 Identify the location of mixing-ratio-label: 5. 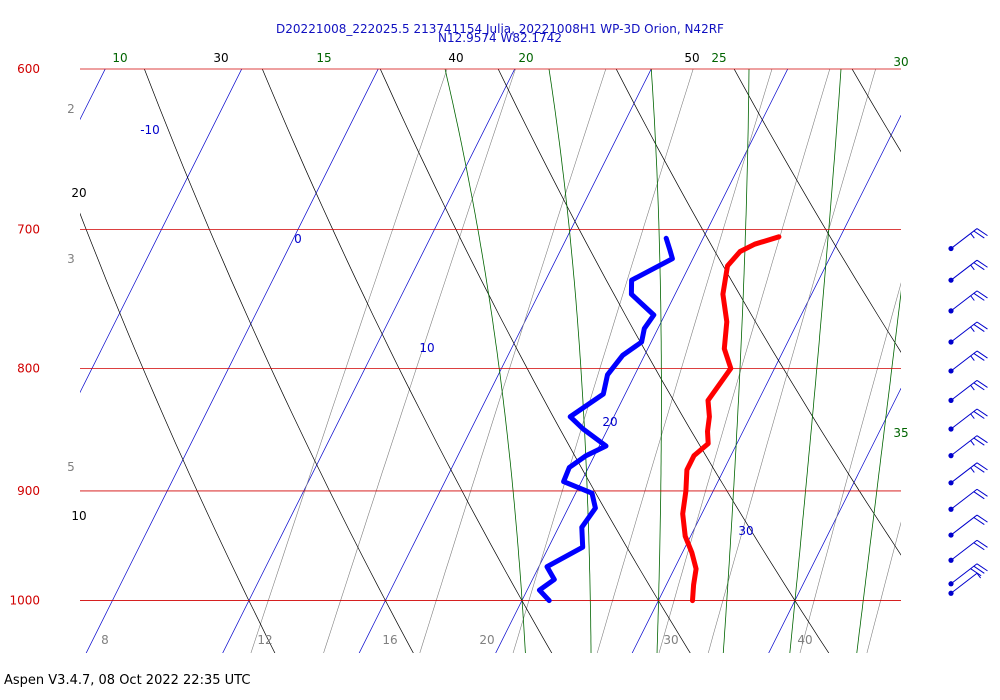
(71, 467).